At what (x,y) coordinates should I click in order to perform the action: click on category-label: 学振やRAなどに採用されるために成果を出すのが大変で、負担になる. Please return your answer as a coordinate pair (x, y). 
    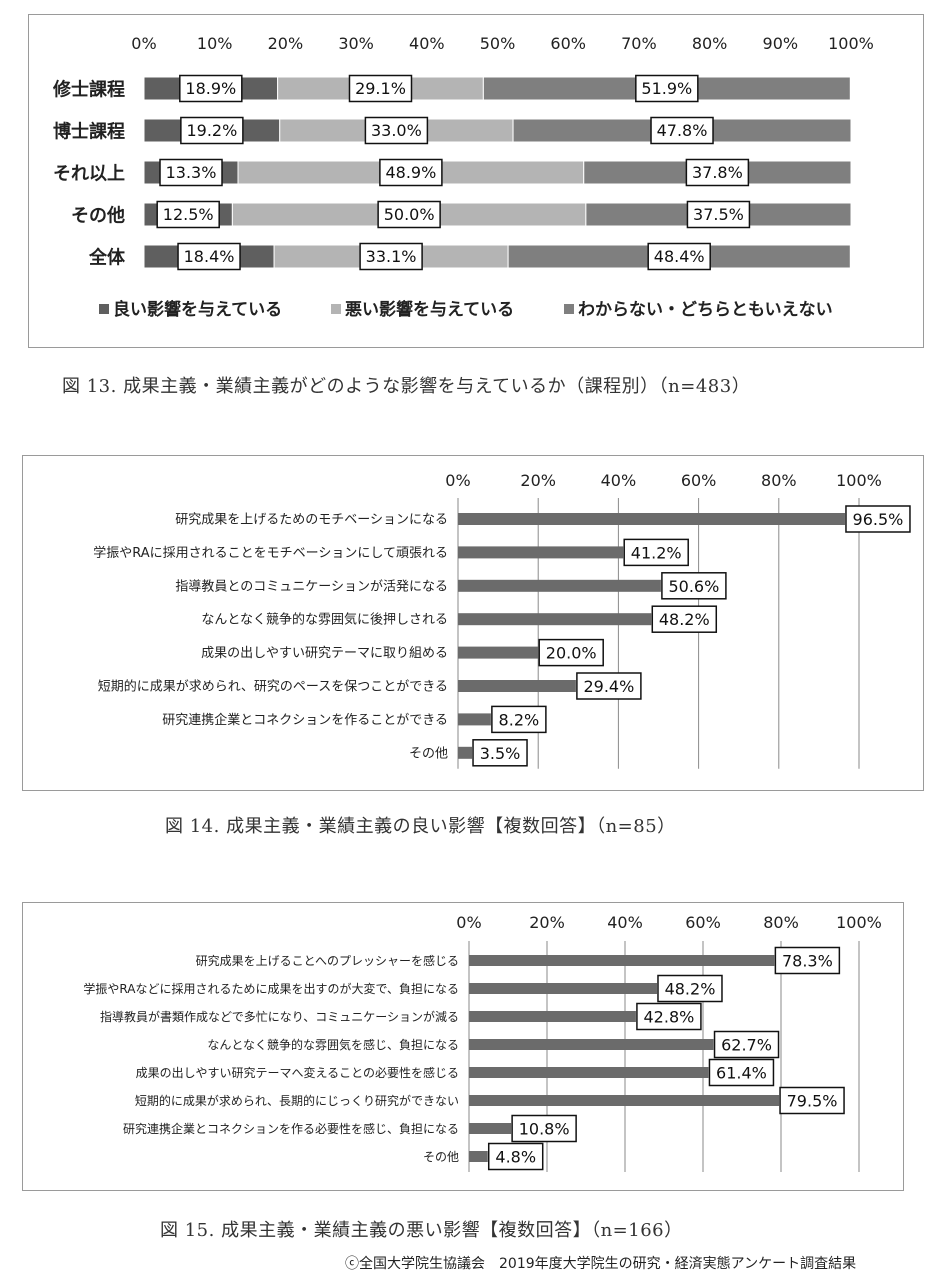
    Looking at the image, I should click on (271, 988).